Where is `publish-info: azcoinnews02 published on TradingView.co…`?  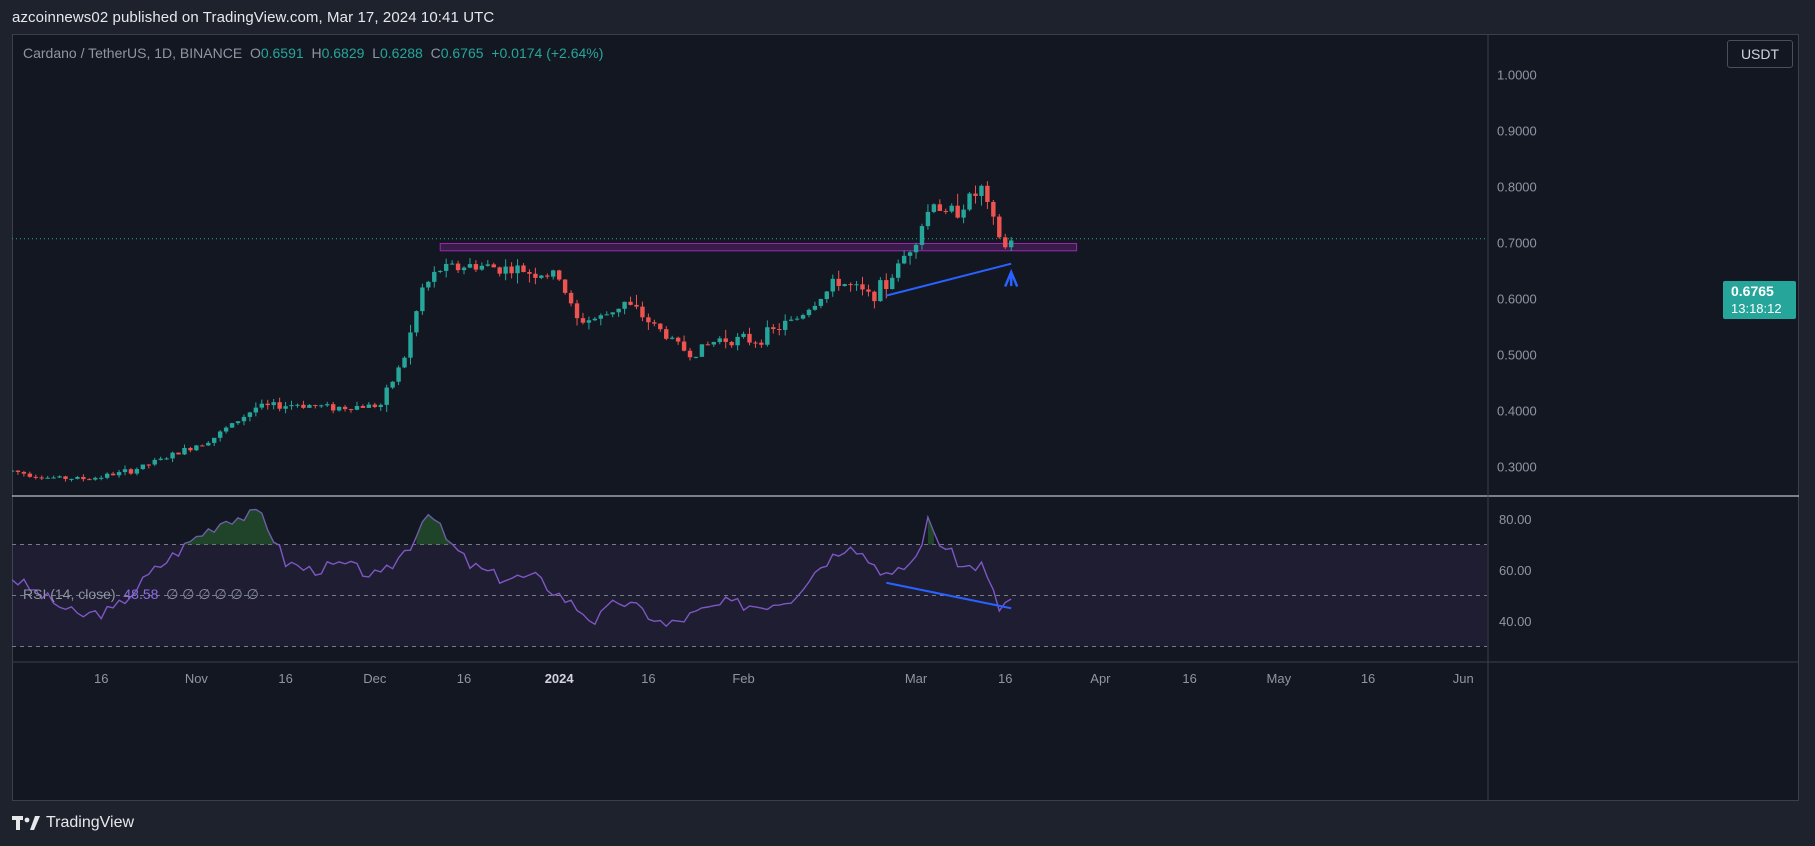 publish-info: azcoinnews02 published on TradingView.co… is located at coordinates (253, 17).